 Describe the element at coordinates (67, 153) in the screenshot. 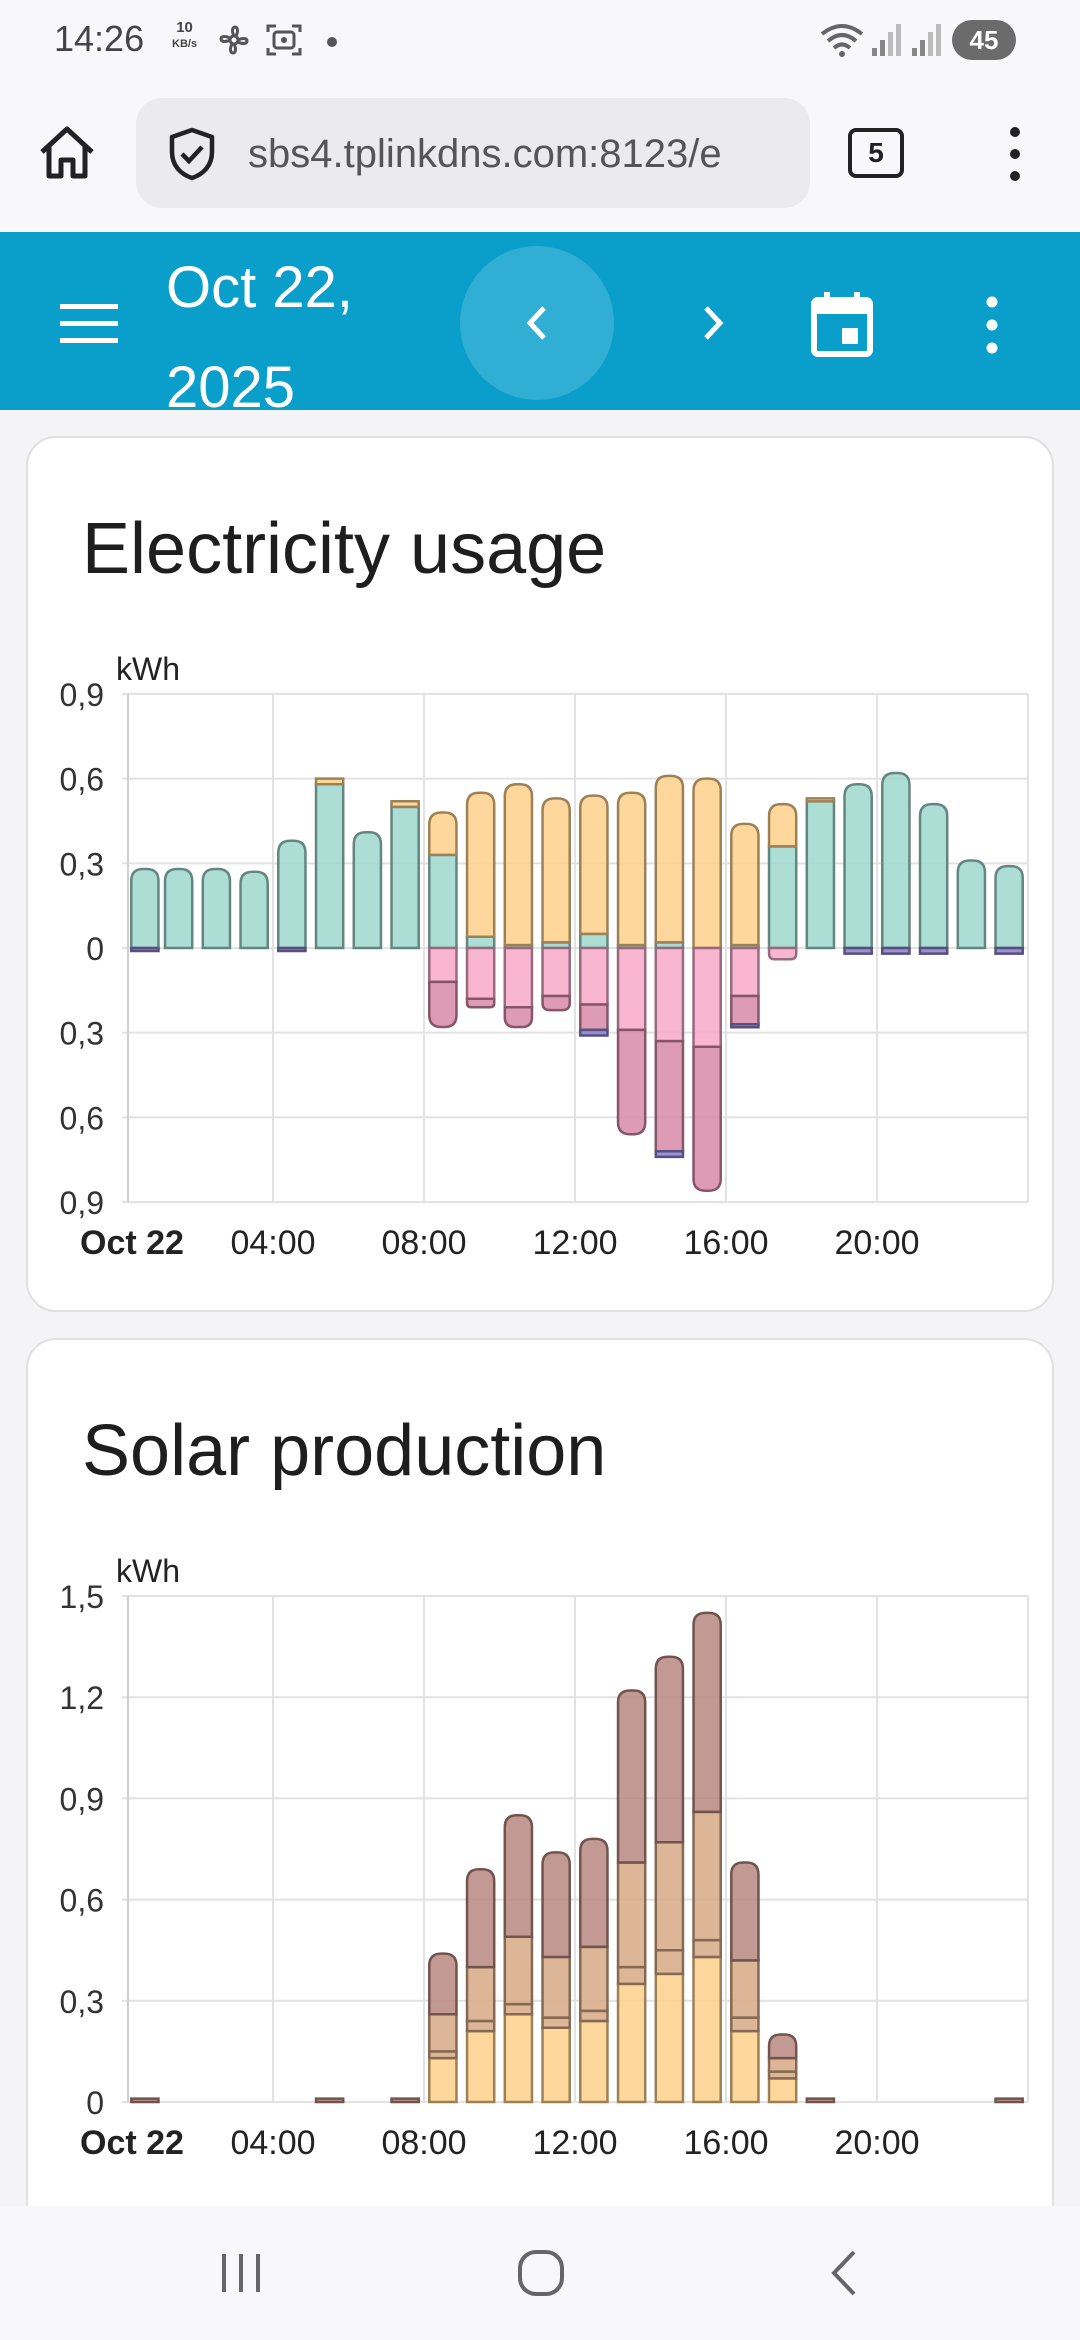

I see `home-icon` at that location.